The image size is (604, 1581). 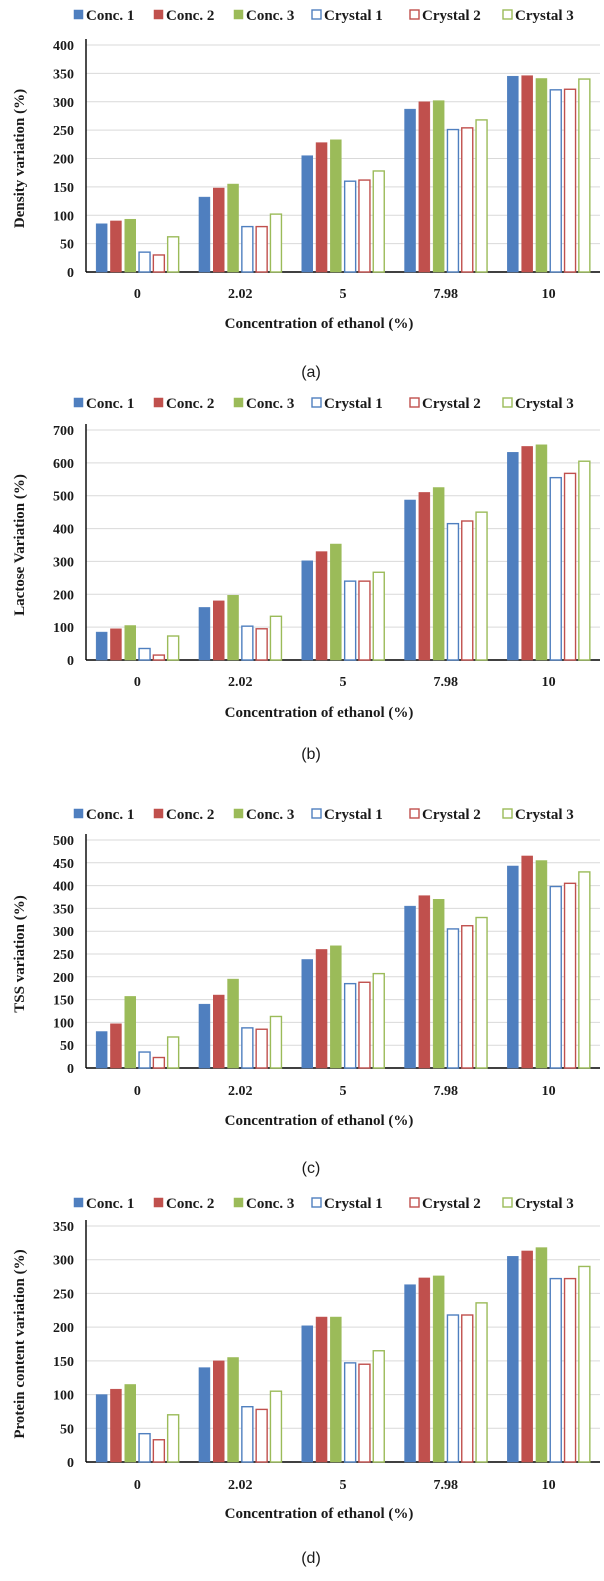 What do you see at coordinates (343, 1485) in the screenshot?
I see `x-tick-label: 5` at bounding box center [343, 1485].